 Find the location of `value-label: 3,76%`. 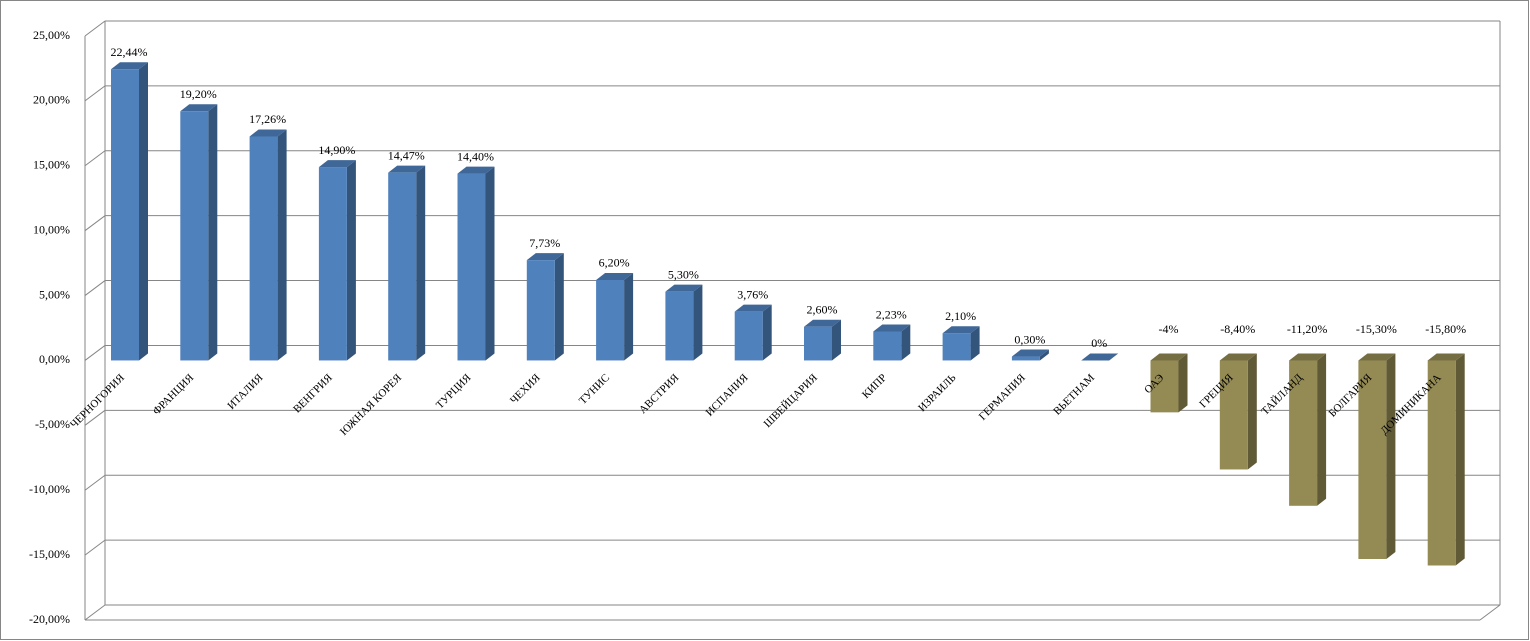

value-label: 3,76% is located at coordinates (752, 294).